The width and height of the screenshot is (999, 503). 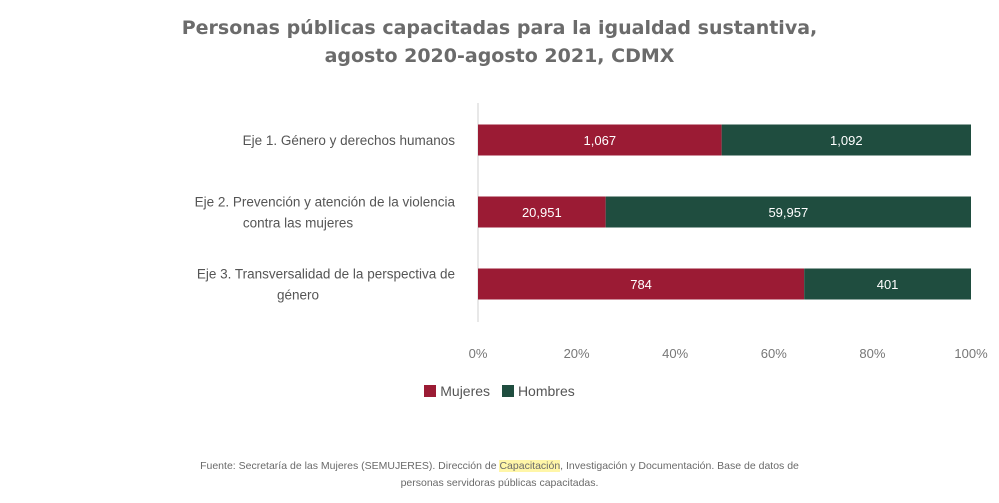 I want to click on chart-title-line-2: agosto 2020-agosto 2021, CDMX, so click(x=499, y=56).